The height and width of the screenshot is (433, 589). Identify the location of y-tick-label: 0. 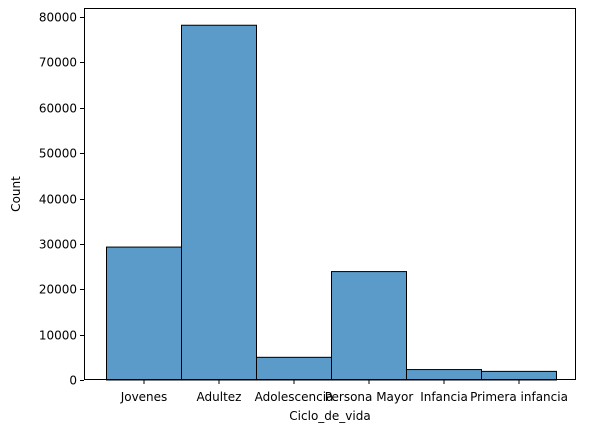
(73, 381).